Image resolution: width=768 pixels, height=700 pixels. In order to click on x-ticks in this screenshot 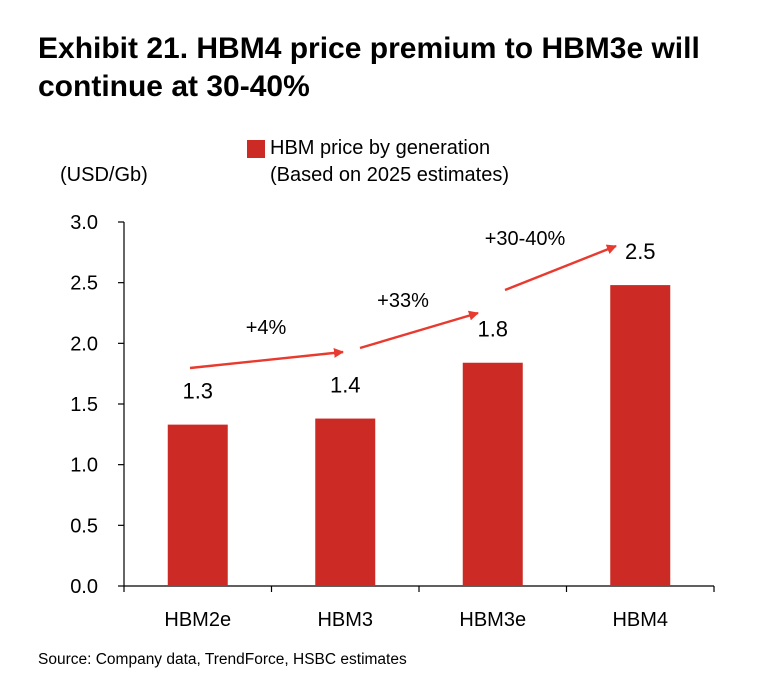, I will do `click(419, 589)`.